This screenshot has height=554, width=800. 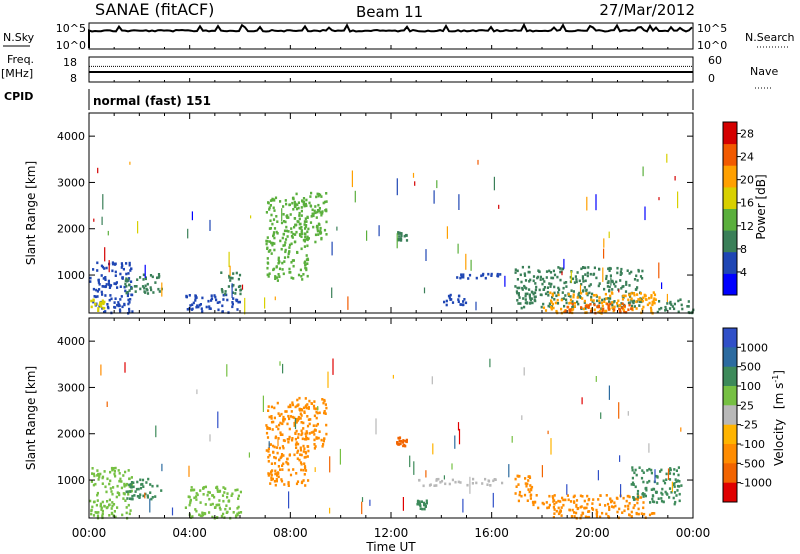 What do you see at coordinates (71, 136) in the screenshot?
I see `y-tick-label: 4000` at bounding box center [71, 136].